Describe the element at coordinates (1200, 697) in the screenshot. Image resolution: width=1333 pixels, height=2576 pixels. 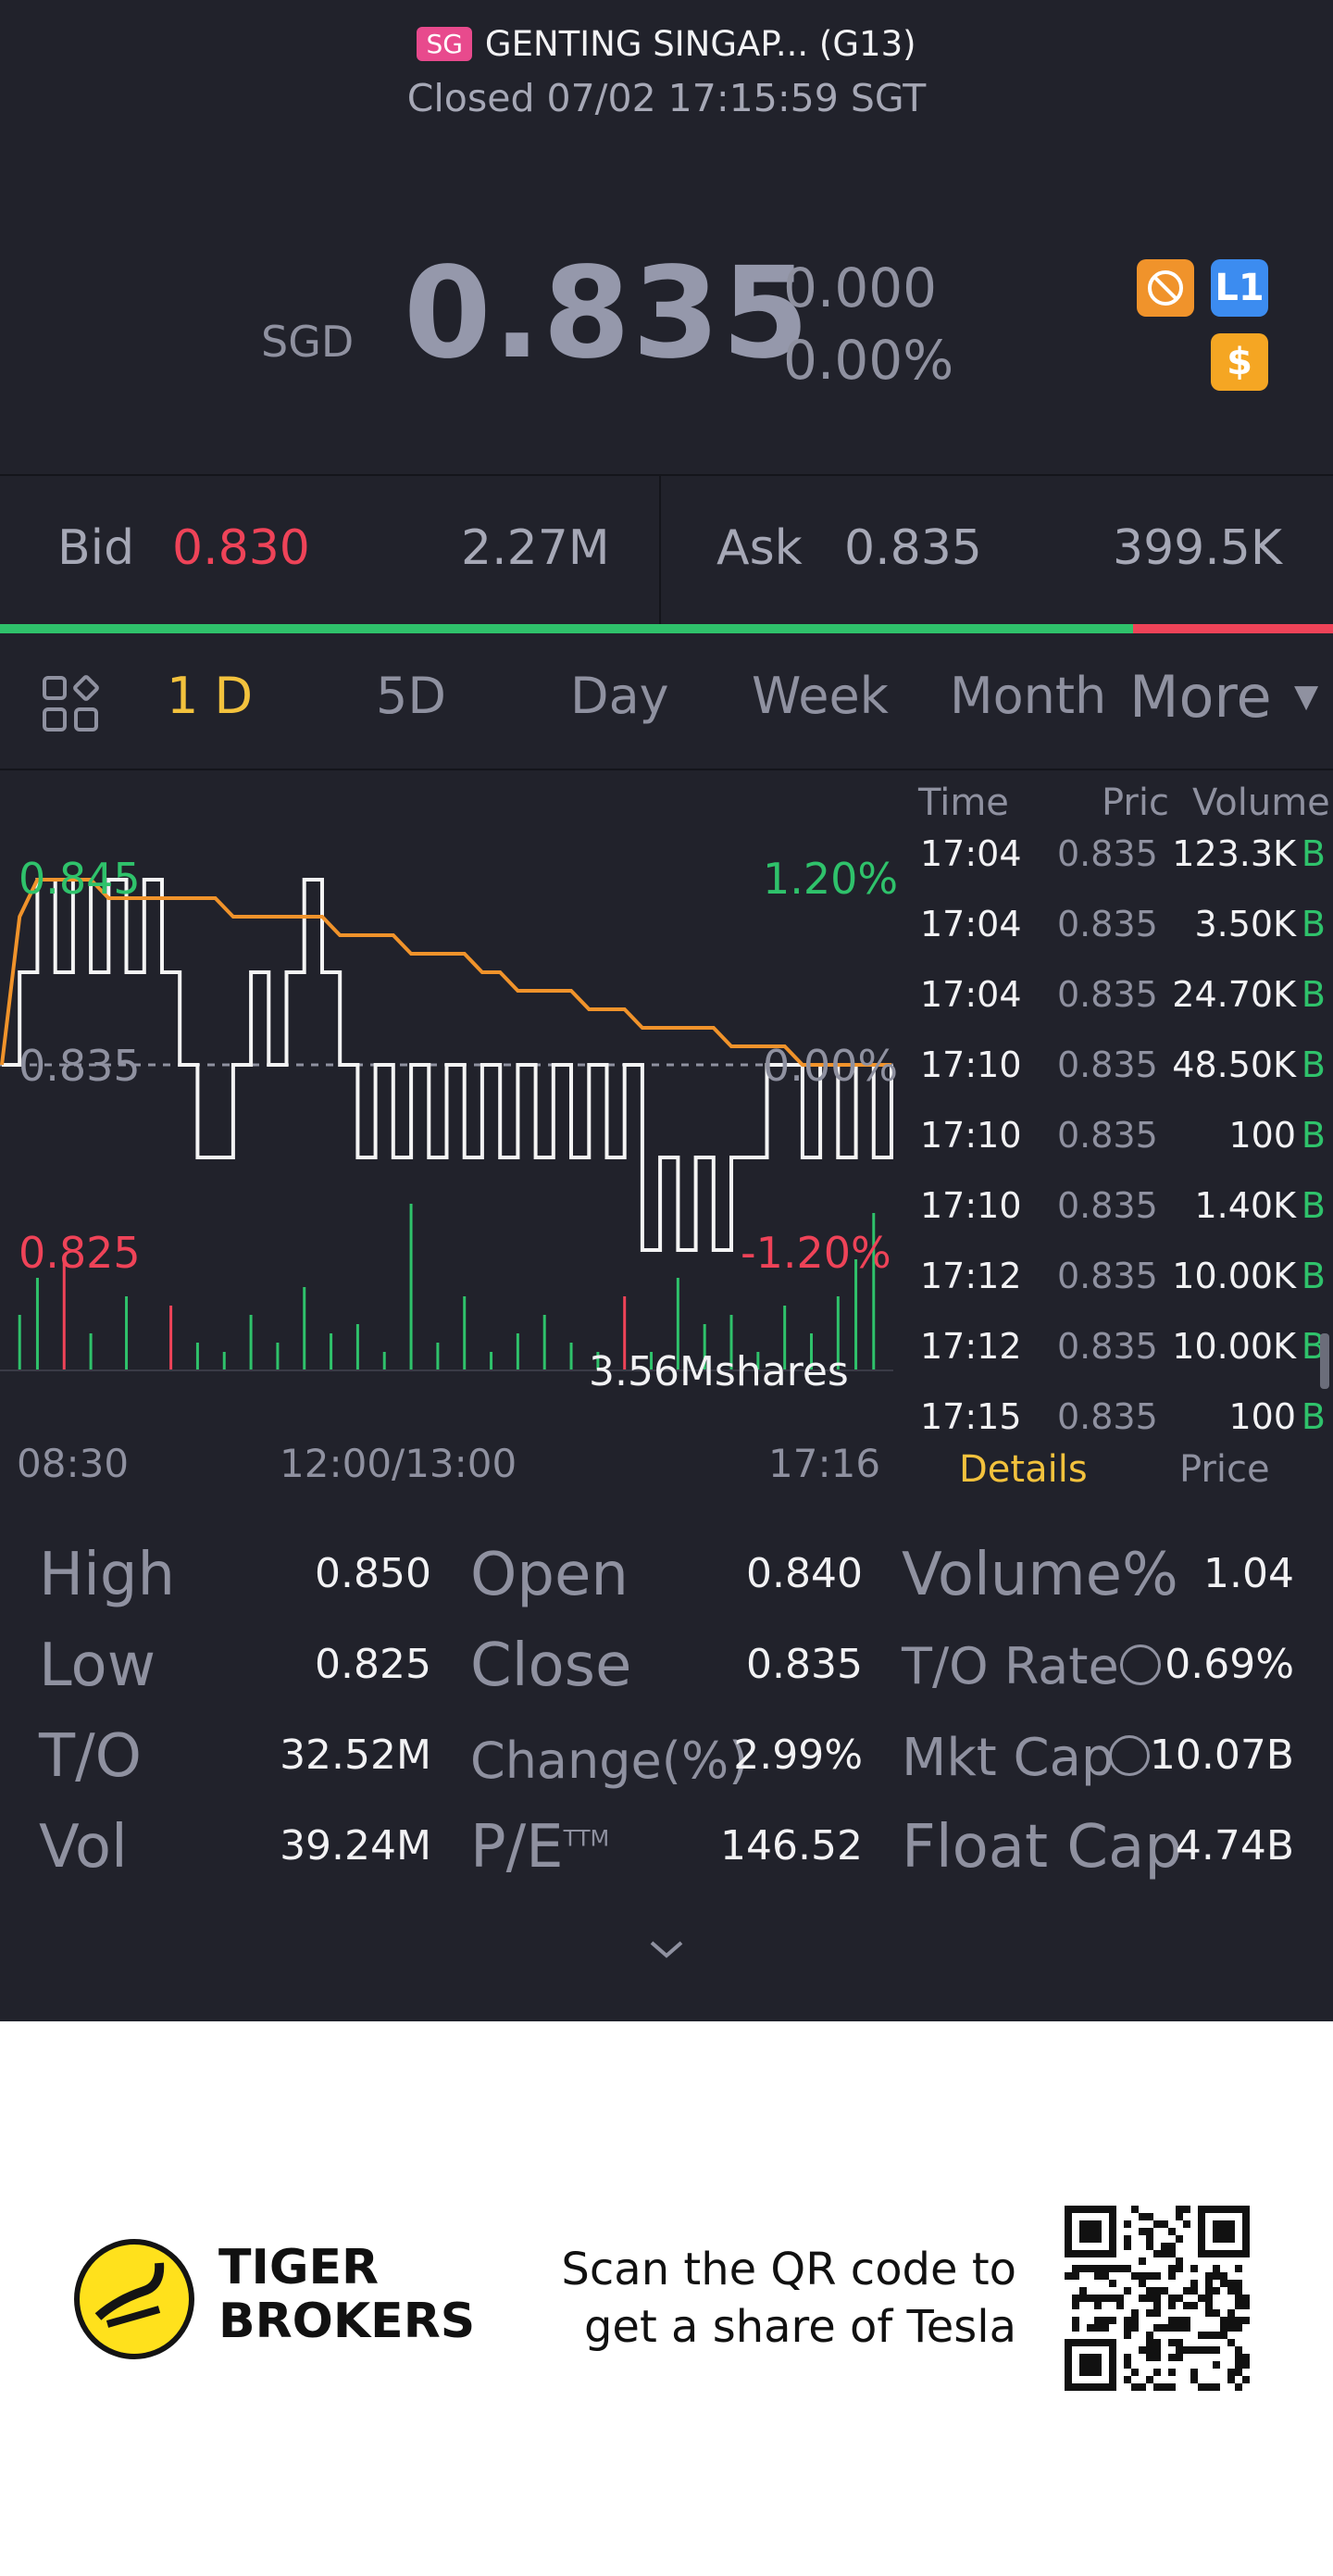
I see `tab-more: More` at that location.